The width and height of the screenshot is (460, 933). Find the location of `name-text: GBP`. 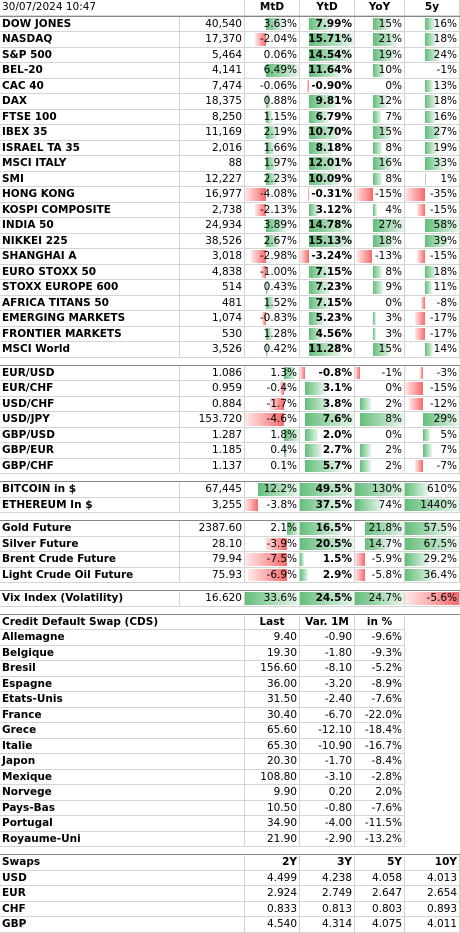

name-text: GBP is located at coordinates (14, 924).